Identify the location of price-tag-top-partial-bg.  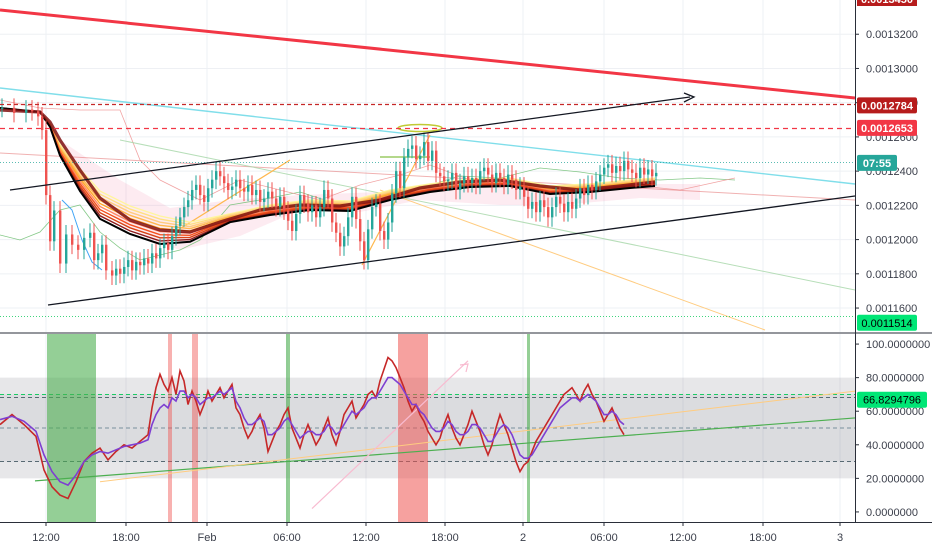
(887, 3).